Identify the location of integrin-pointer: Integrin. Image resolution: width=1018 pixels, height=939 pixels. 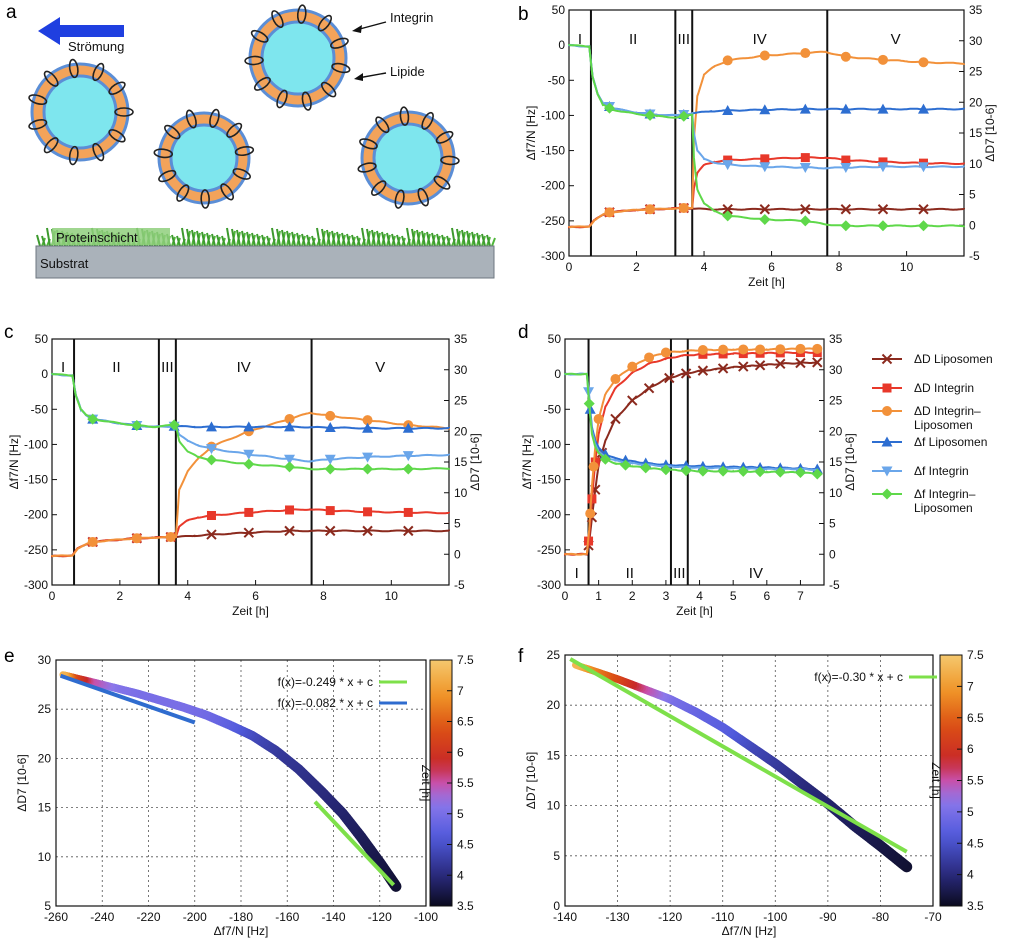
(392, 21).